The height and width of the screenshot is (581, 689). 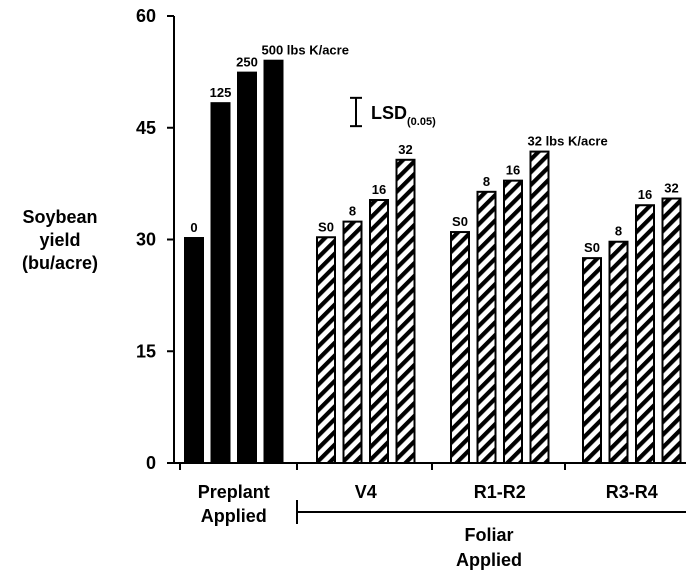 What do you see at coordinates (146, 351) in the screenshot?
I see `y-tick-label: 15` at bounding box center [146, 351].